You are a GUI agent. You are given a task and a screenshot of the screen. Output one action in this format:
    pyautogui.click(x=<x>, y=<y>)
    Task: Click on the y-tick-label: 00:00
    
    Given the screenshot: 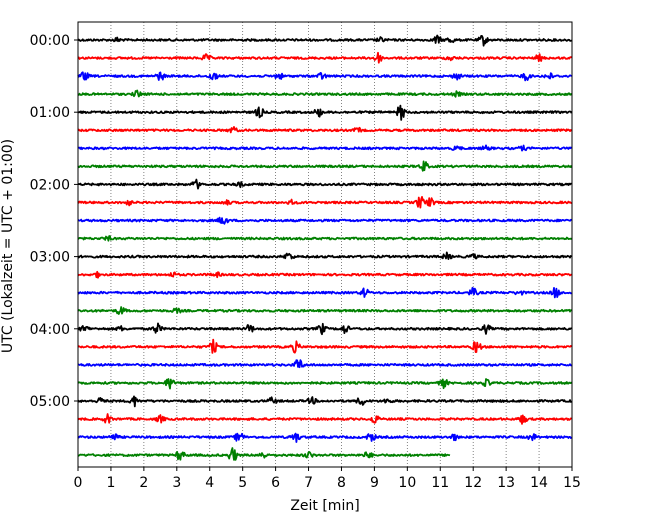 What is the action you would take?
    pyautogui.click(x=50, y=41)
    